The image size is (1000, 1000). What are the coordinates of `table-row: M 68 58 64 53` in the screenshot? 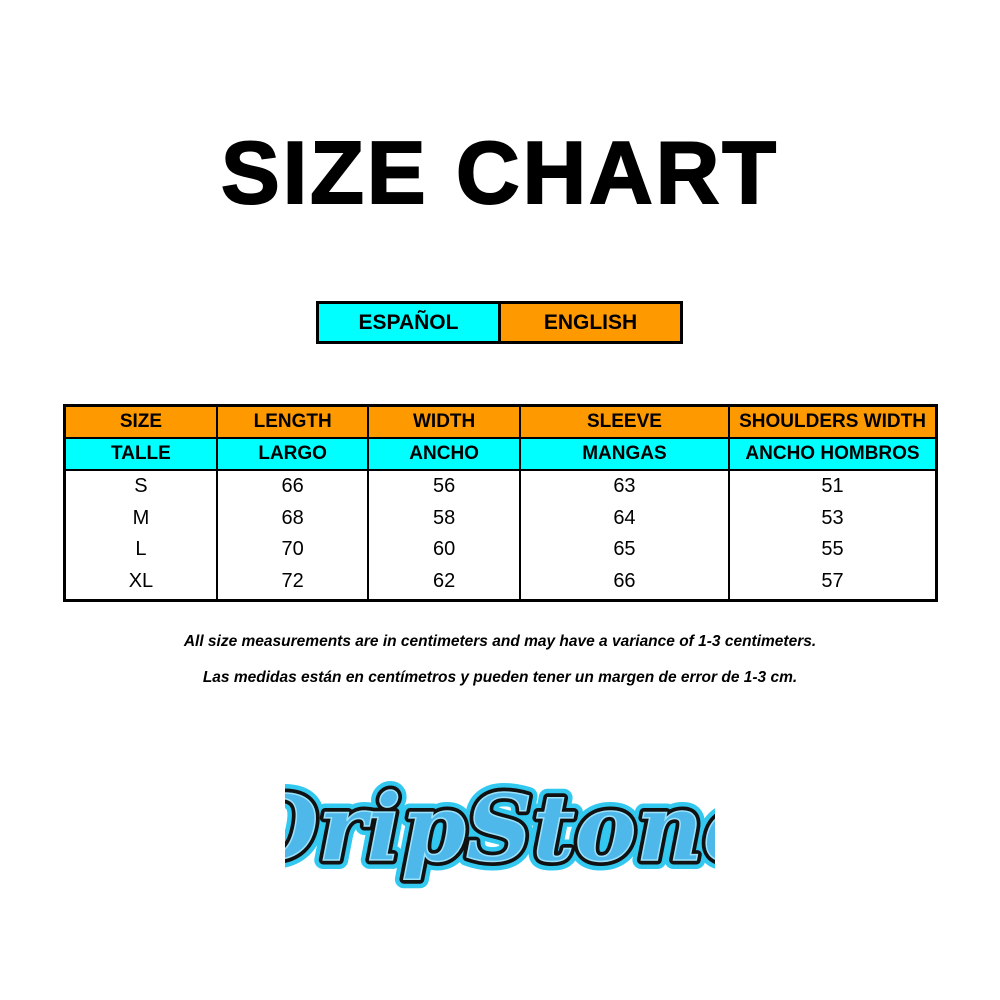 It's located at (500, 518).